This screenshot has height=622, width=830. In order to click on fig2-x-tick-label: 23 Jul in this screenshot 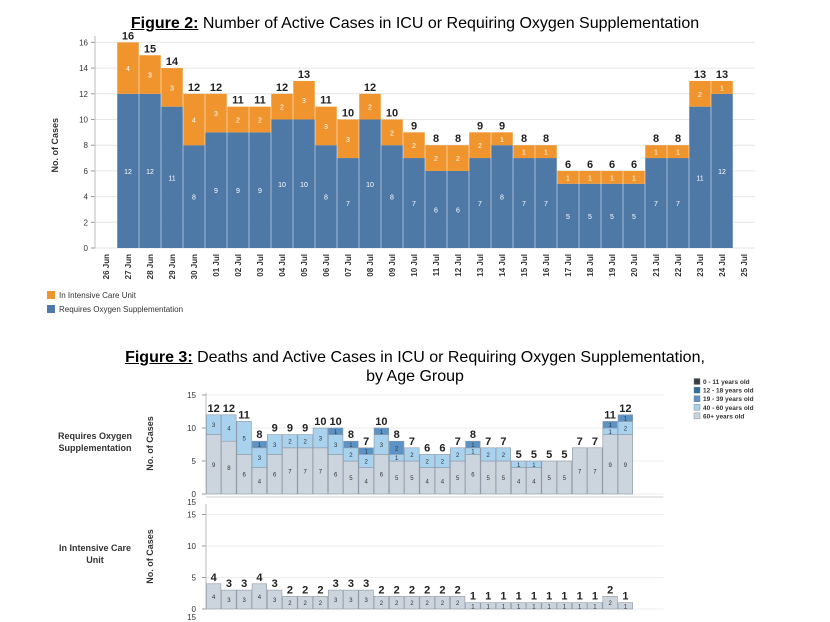, I will do `click(700, 265)`.